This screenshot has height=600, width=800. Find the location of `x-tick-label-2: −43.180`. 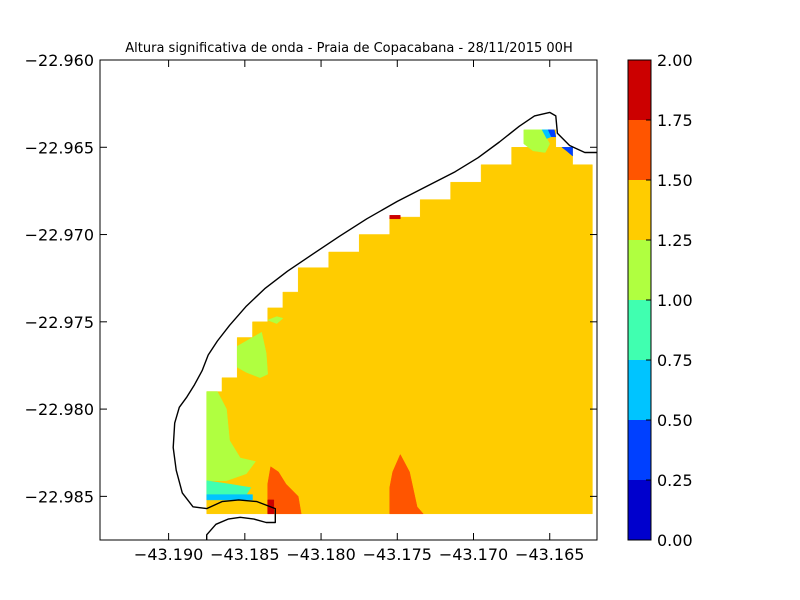

x-tick-label-2: −43.180 is located at coordinates (320, 554).